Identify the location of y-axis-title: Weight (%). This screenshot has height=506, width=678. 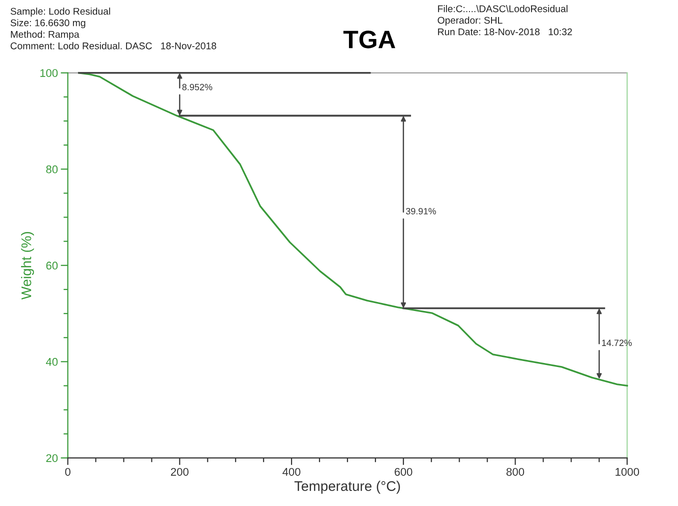
(27, 266).